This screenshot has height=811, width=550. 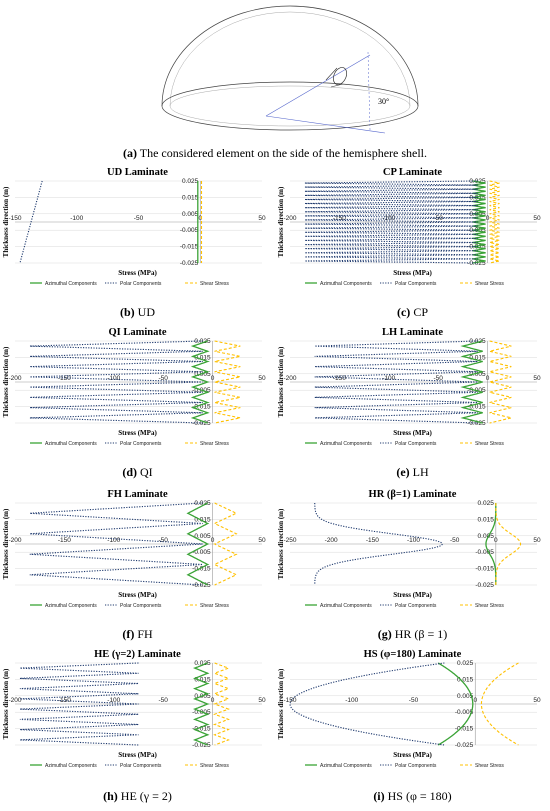 What do you see at coordinates (340, 76) in the screenshot?
I see `element-cylinder-end` at bounding box center [340, 76].